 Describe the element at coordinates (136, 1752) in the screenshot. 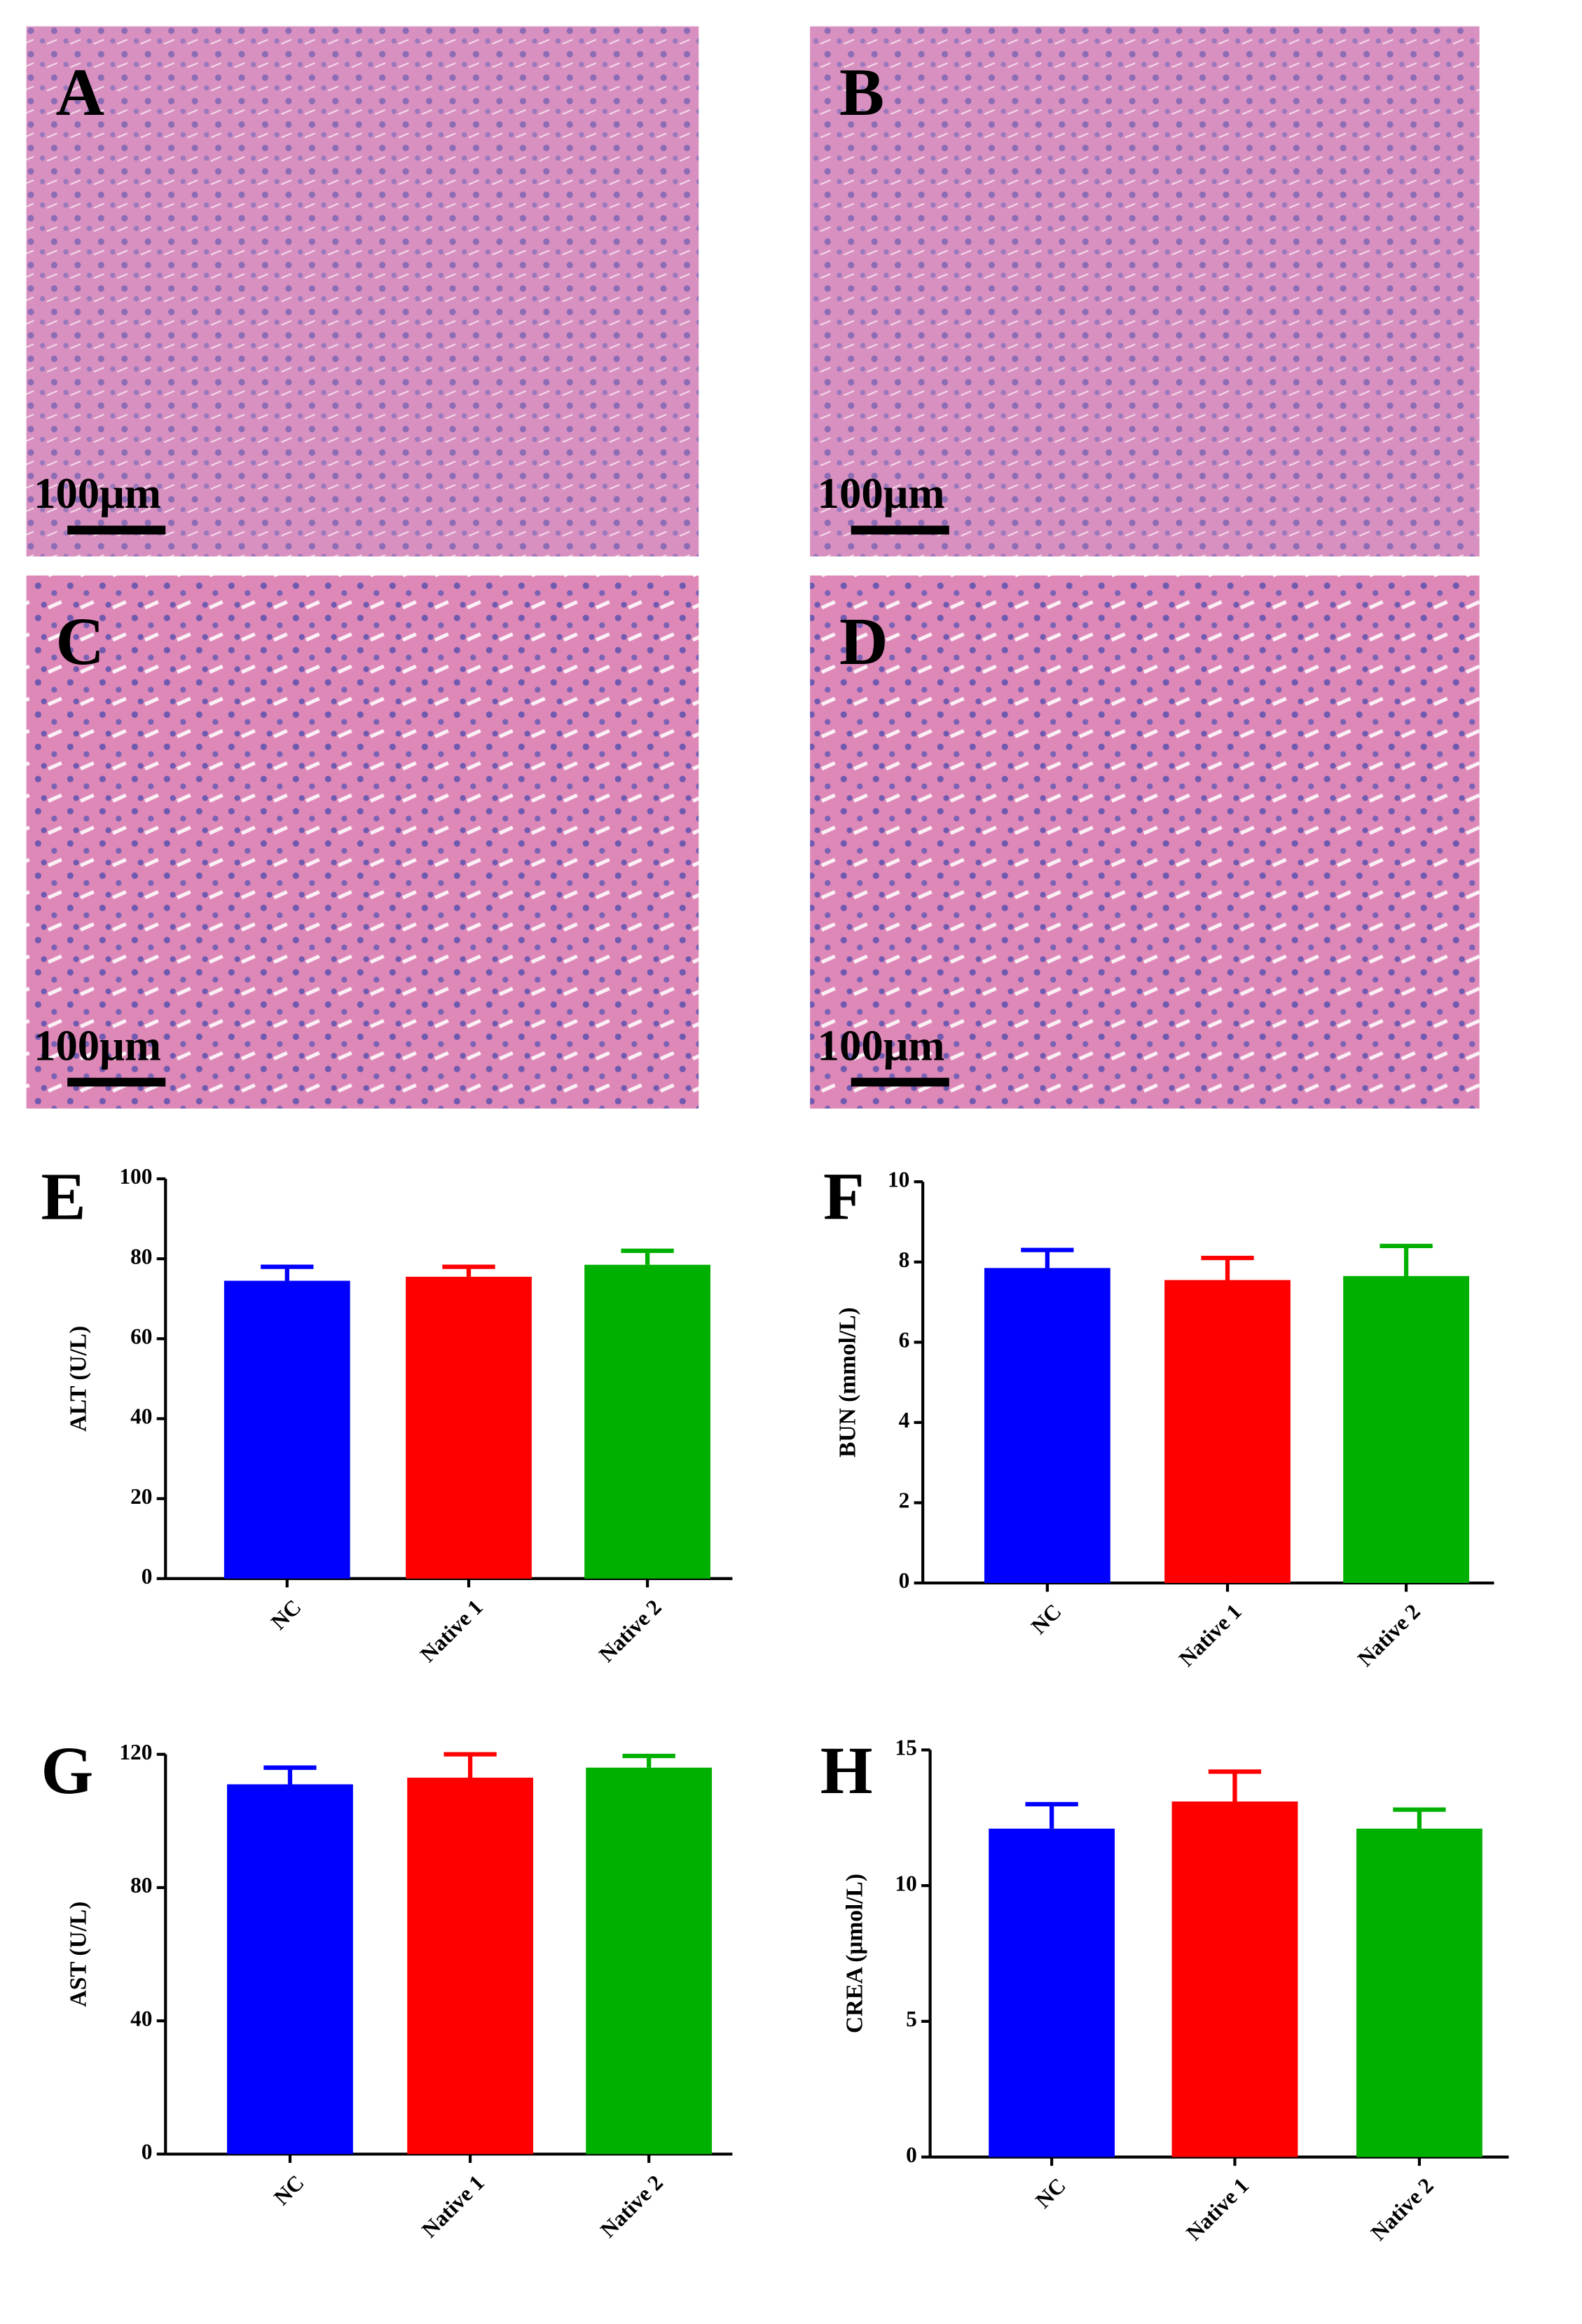

I see `y-tick-label: 120` at that location.